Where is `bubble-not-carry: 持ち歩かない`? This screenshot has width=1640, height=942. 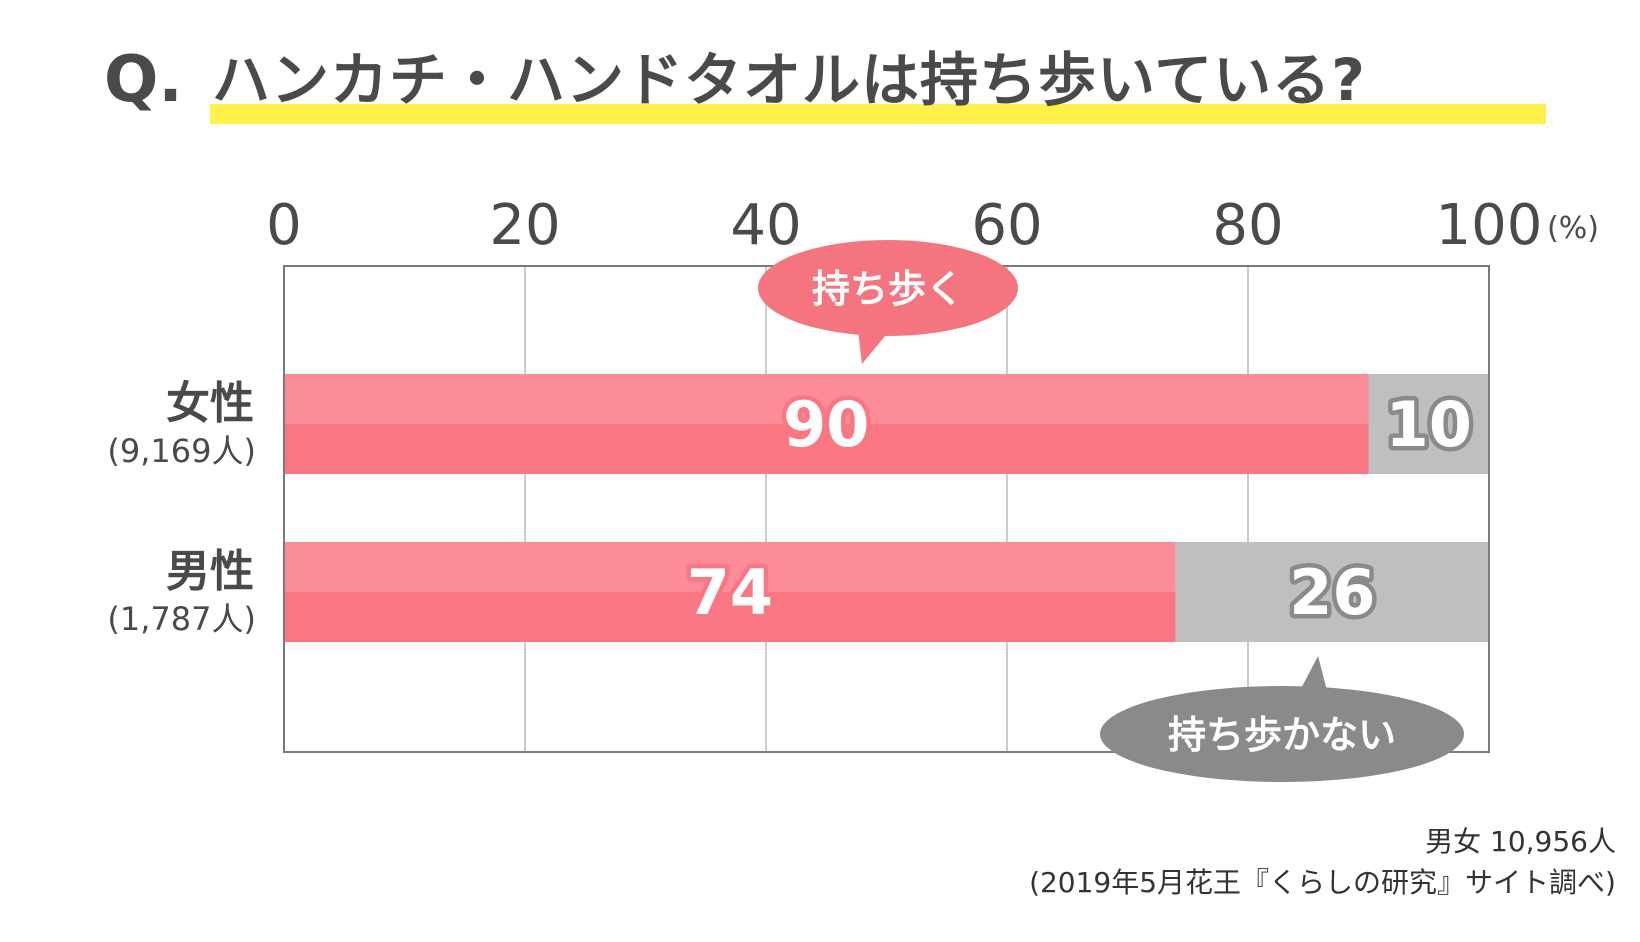
bubble-not-carry: 持ち歩かない is located at coordinates (1282, 719).